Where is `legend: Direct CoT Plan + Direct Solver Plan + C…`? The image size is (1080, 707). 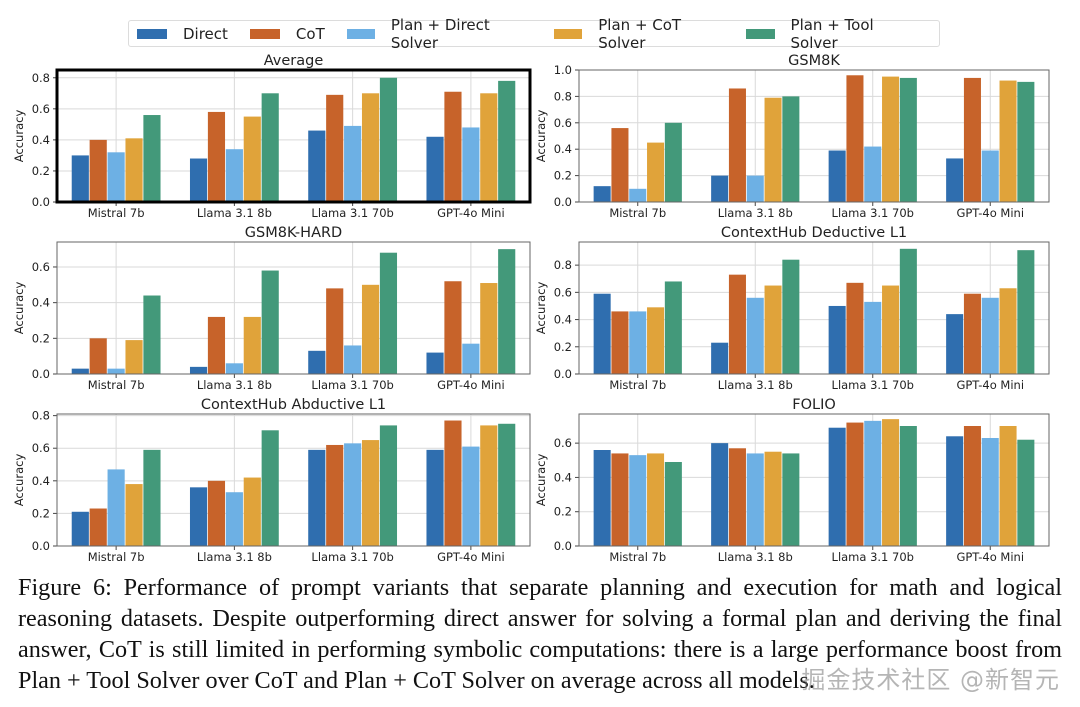
legend: Direct CoT Plan + Direct Solver Plan + C… is located at coordinates (534, 34).